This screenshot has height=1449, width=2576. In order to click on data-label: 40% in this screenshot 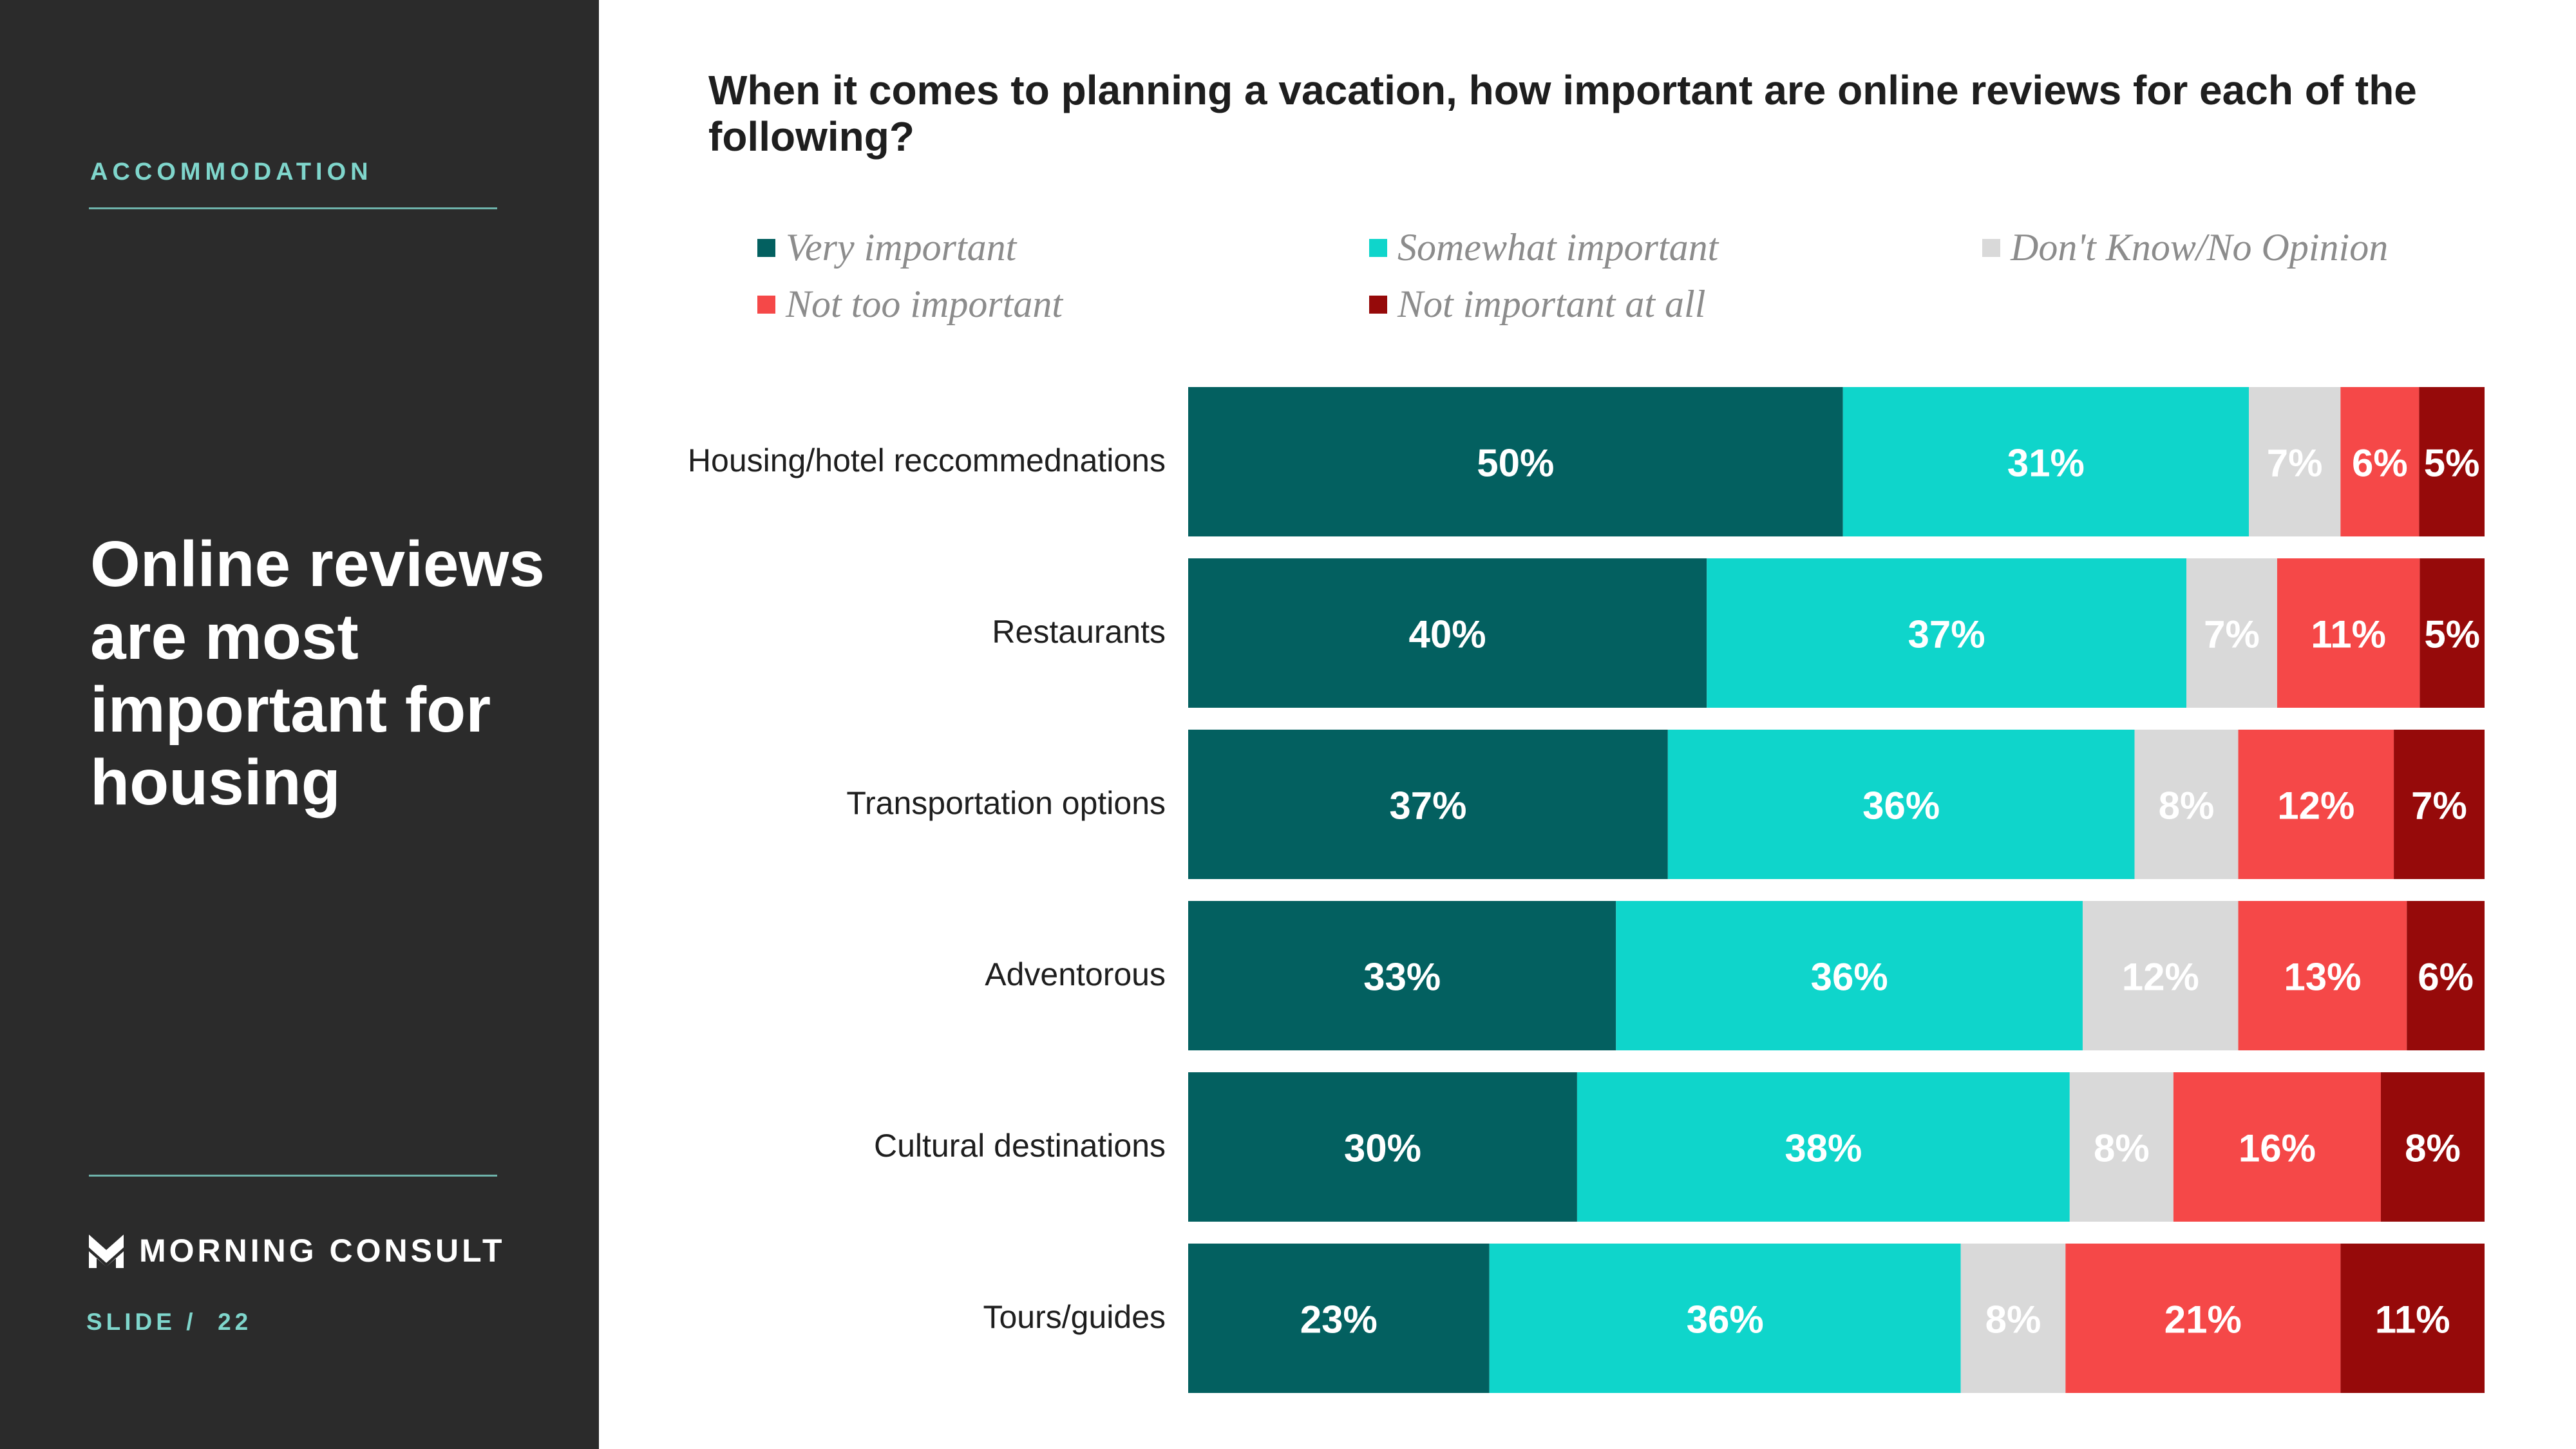, I will do `click(1448, 635)`.